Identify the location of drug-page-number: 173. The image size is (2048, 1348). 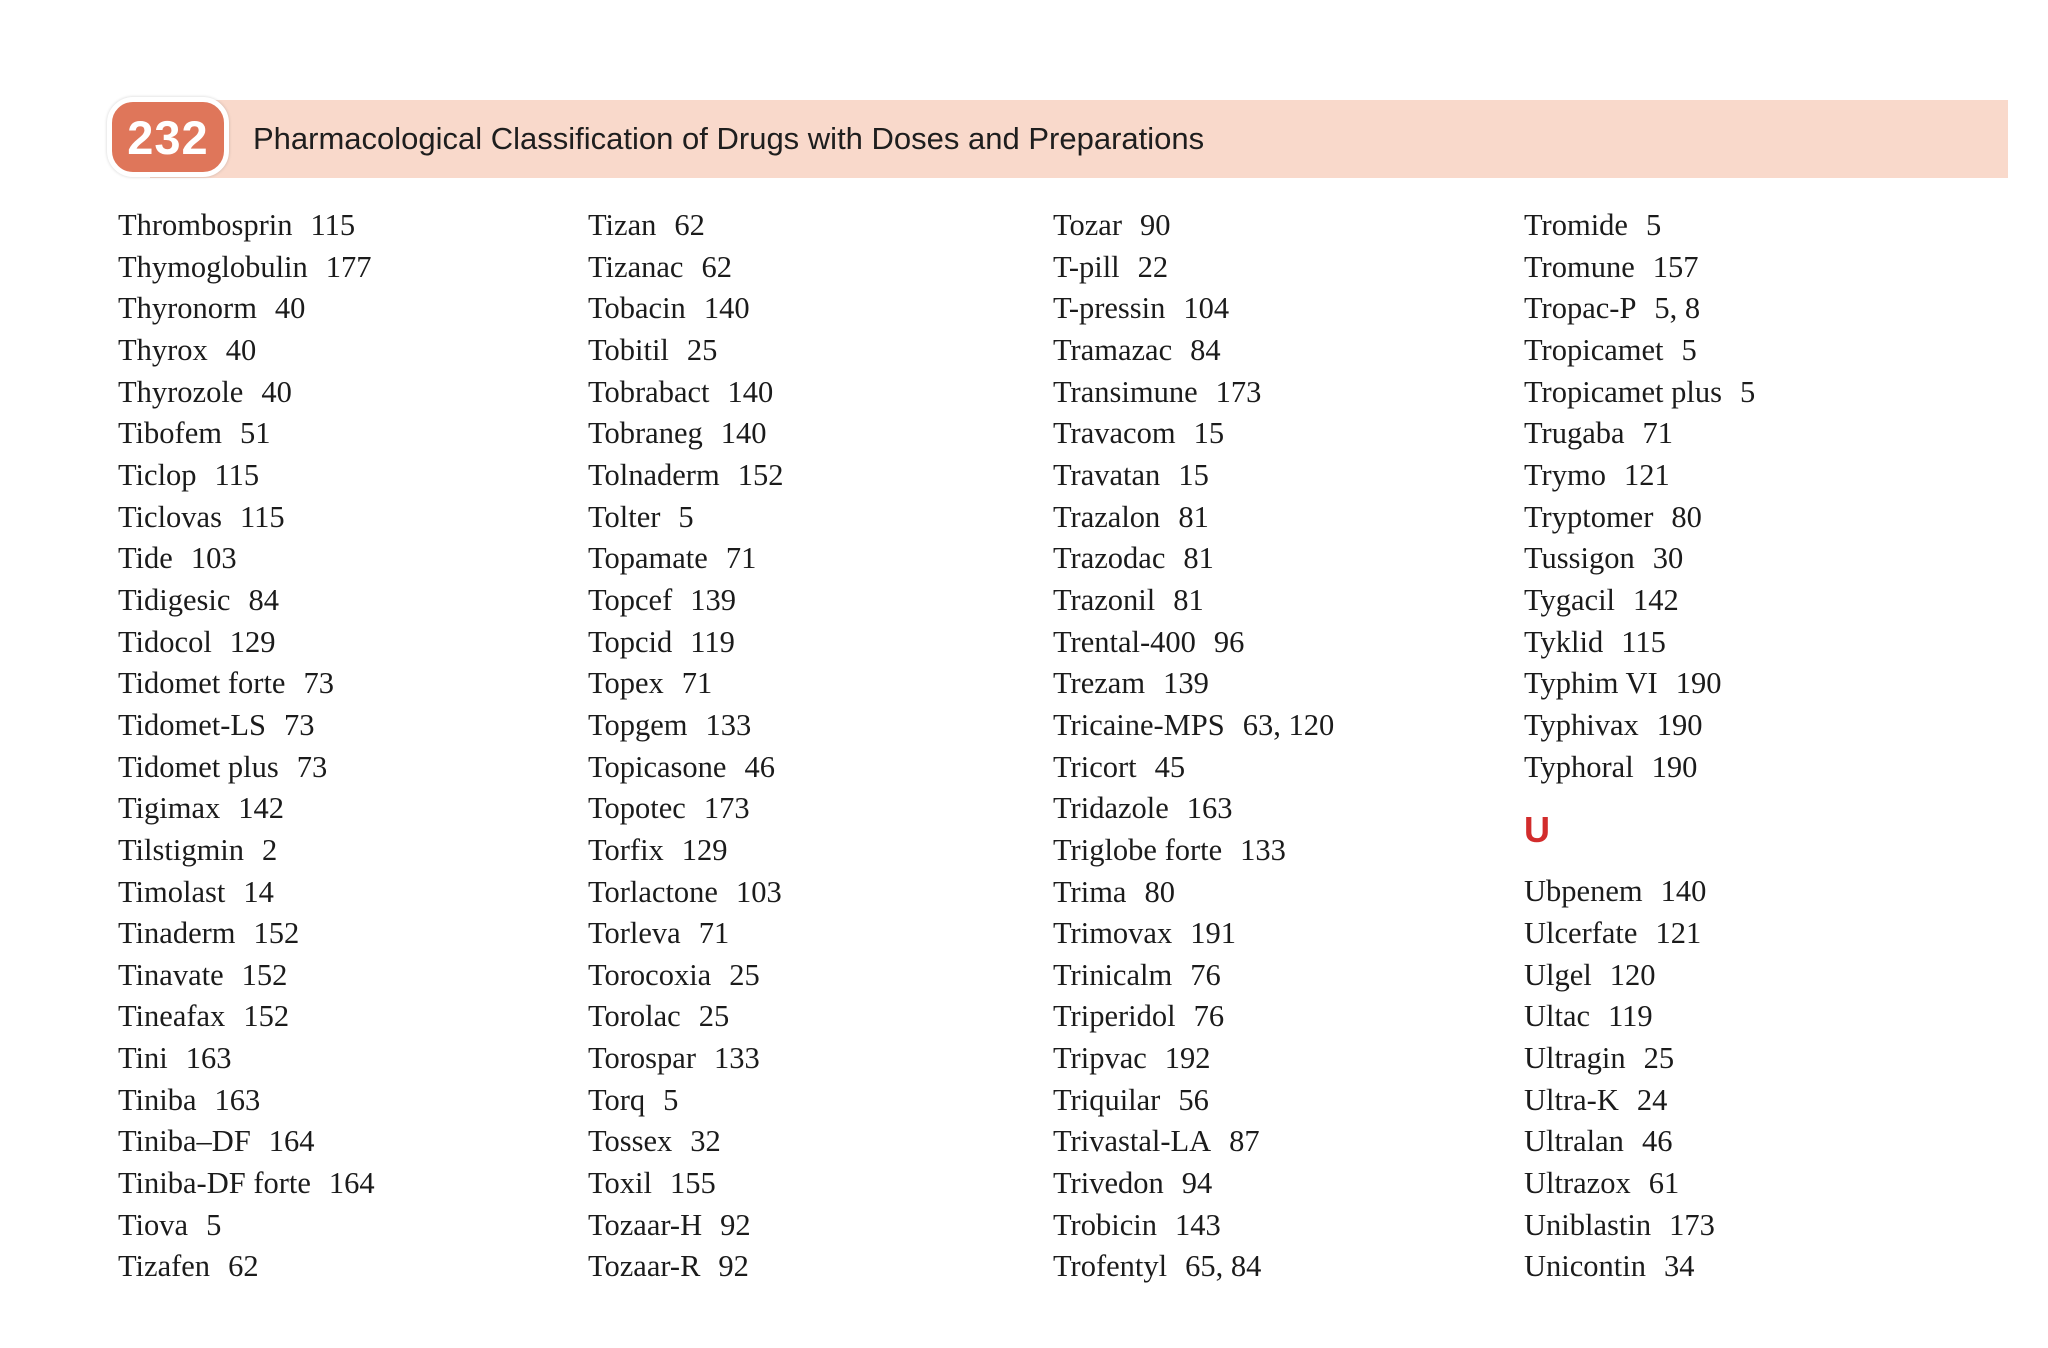
(1692, 1224).